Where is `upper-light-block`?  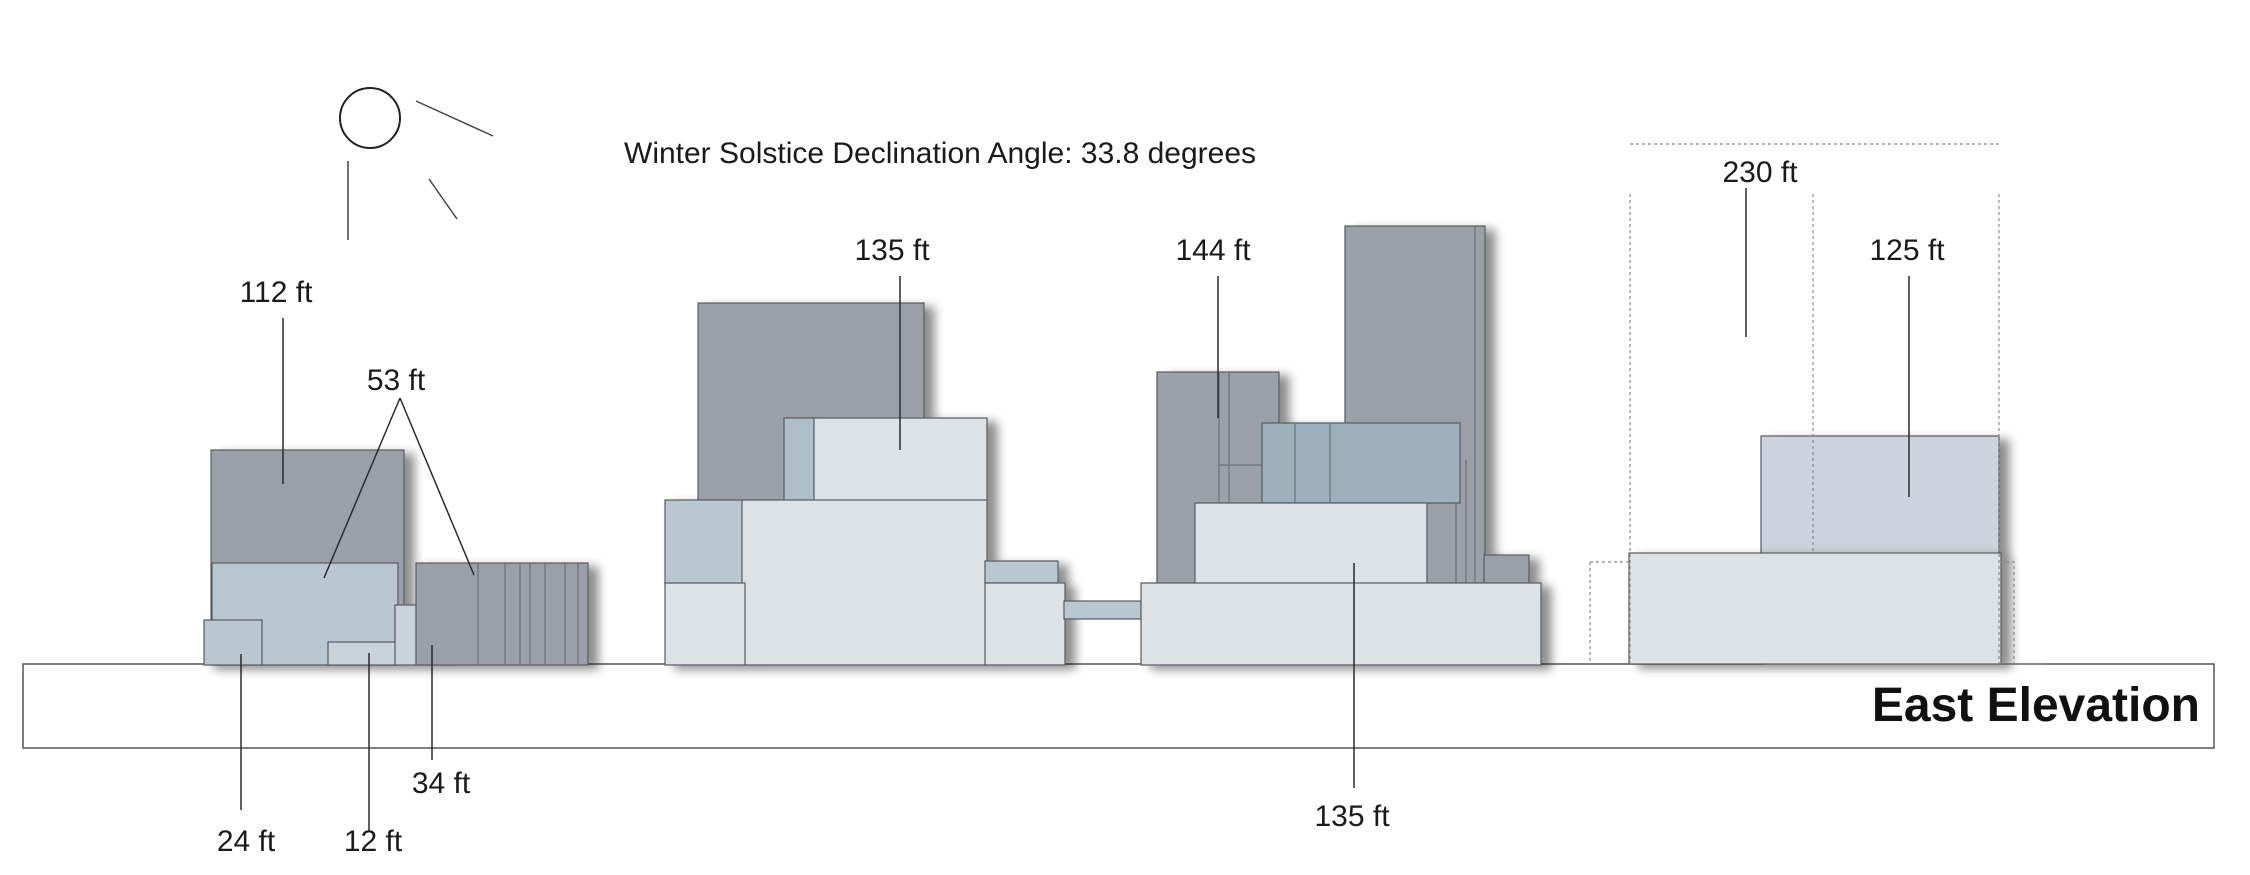 upper-light-block is located at coordinates (1311, 545).